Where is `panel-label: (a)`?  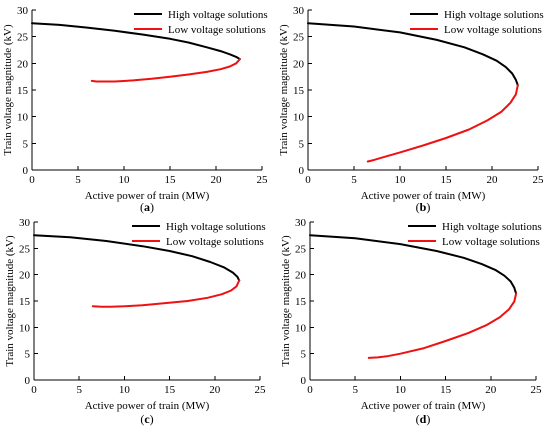
panel-label: (a) is located at coordinates (147, 207).